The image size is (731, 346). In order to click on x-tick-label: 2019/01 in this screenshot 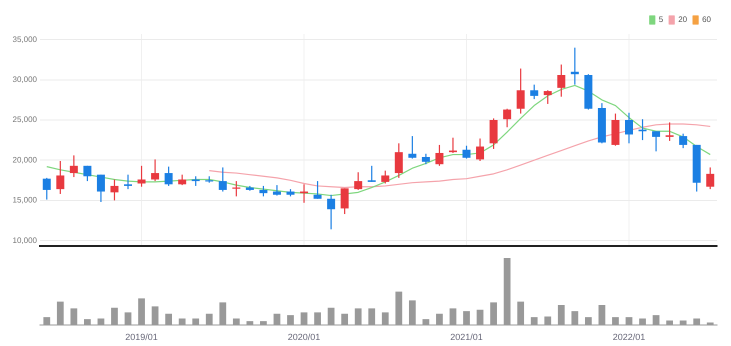, I will do `click(141, 337)`.